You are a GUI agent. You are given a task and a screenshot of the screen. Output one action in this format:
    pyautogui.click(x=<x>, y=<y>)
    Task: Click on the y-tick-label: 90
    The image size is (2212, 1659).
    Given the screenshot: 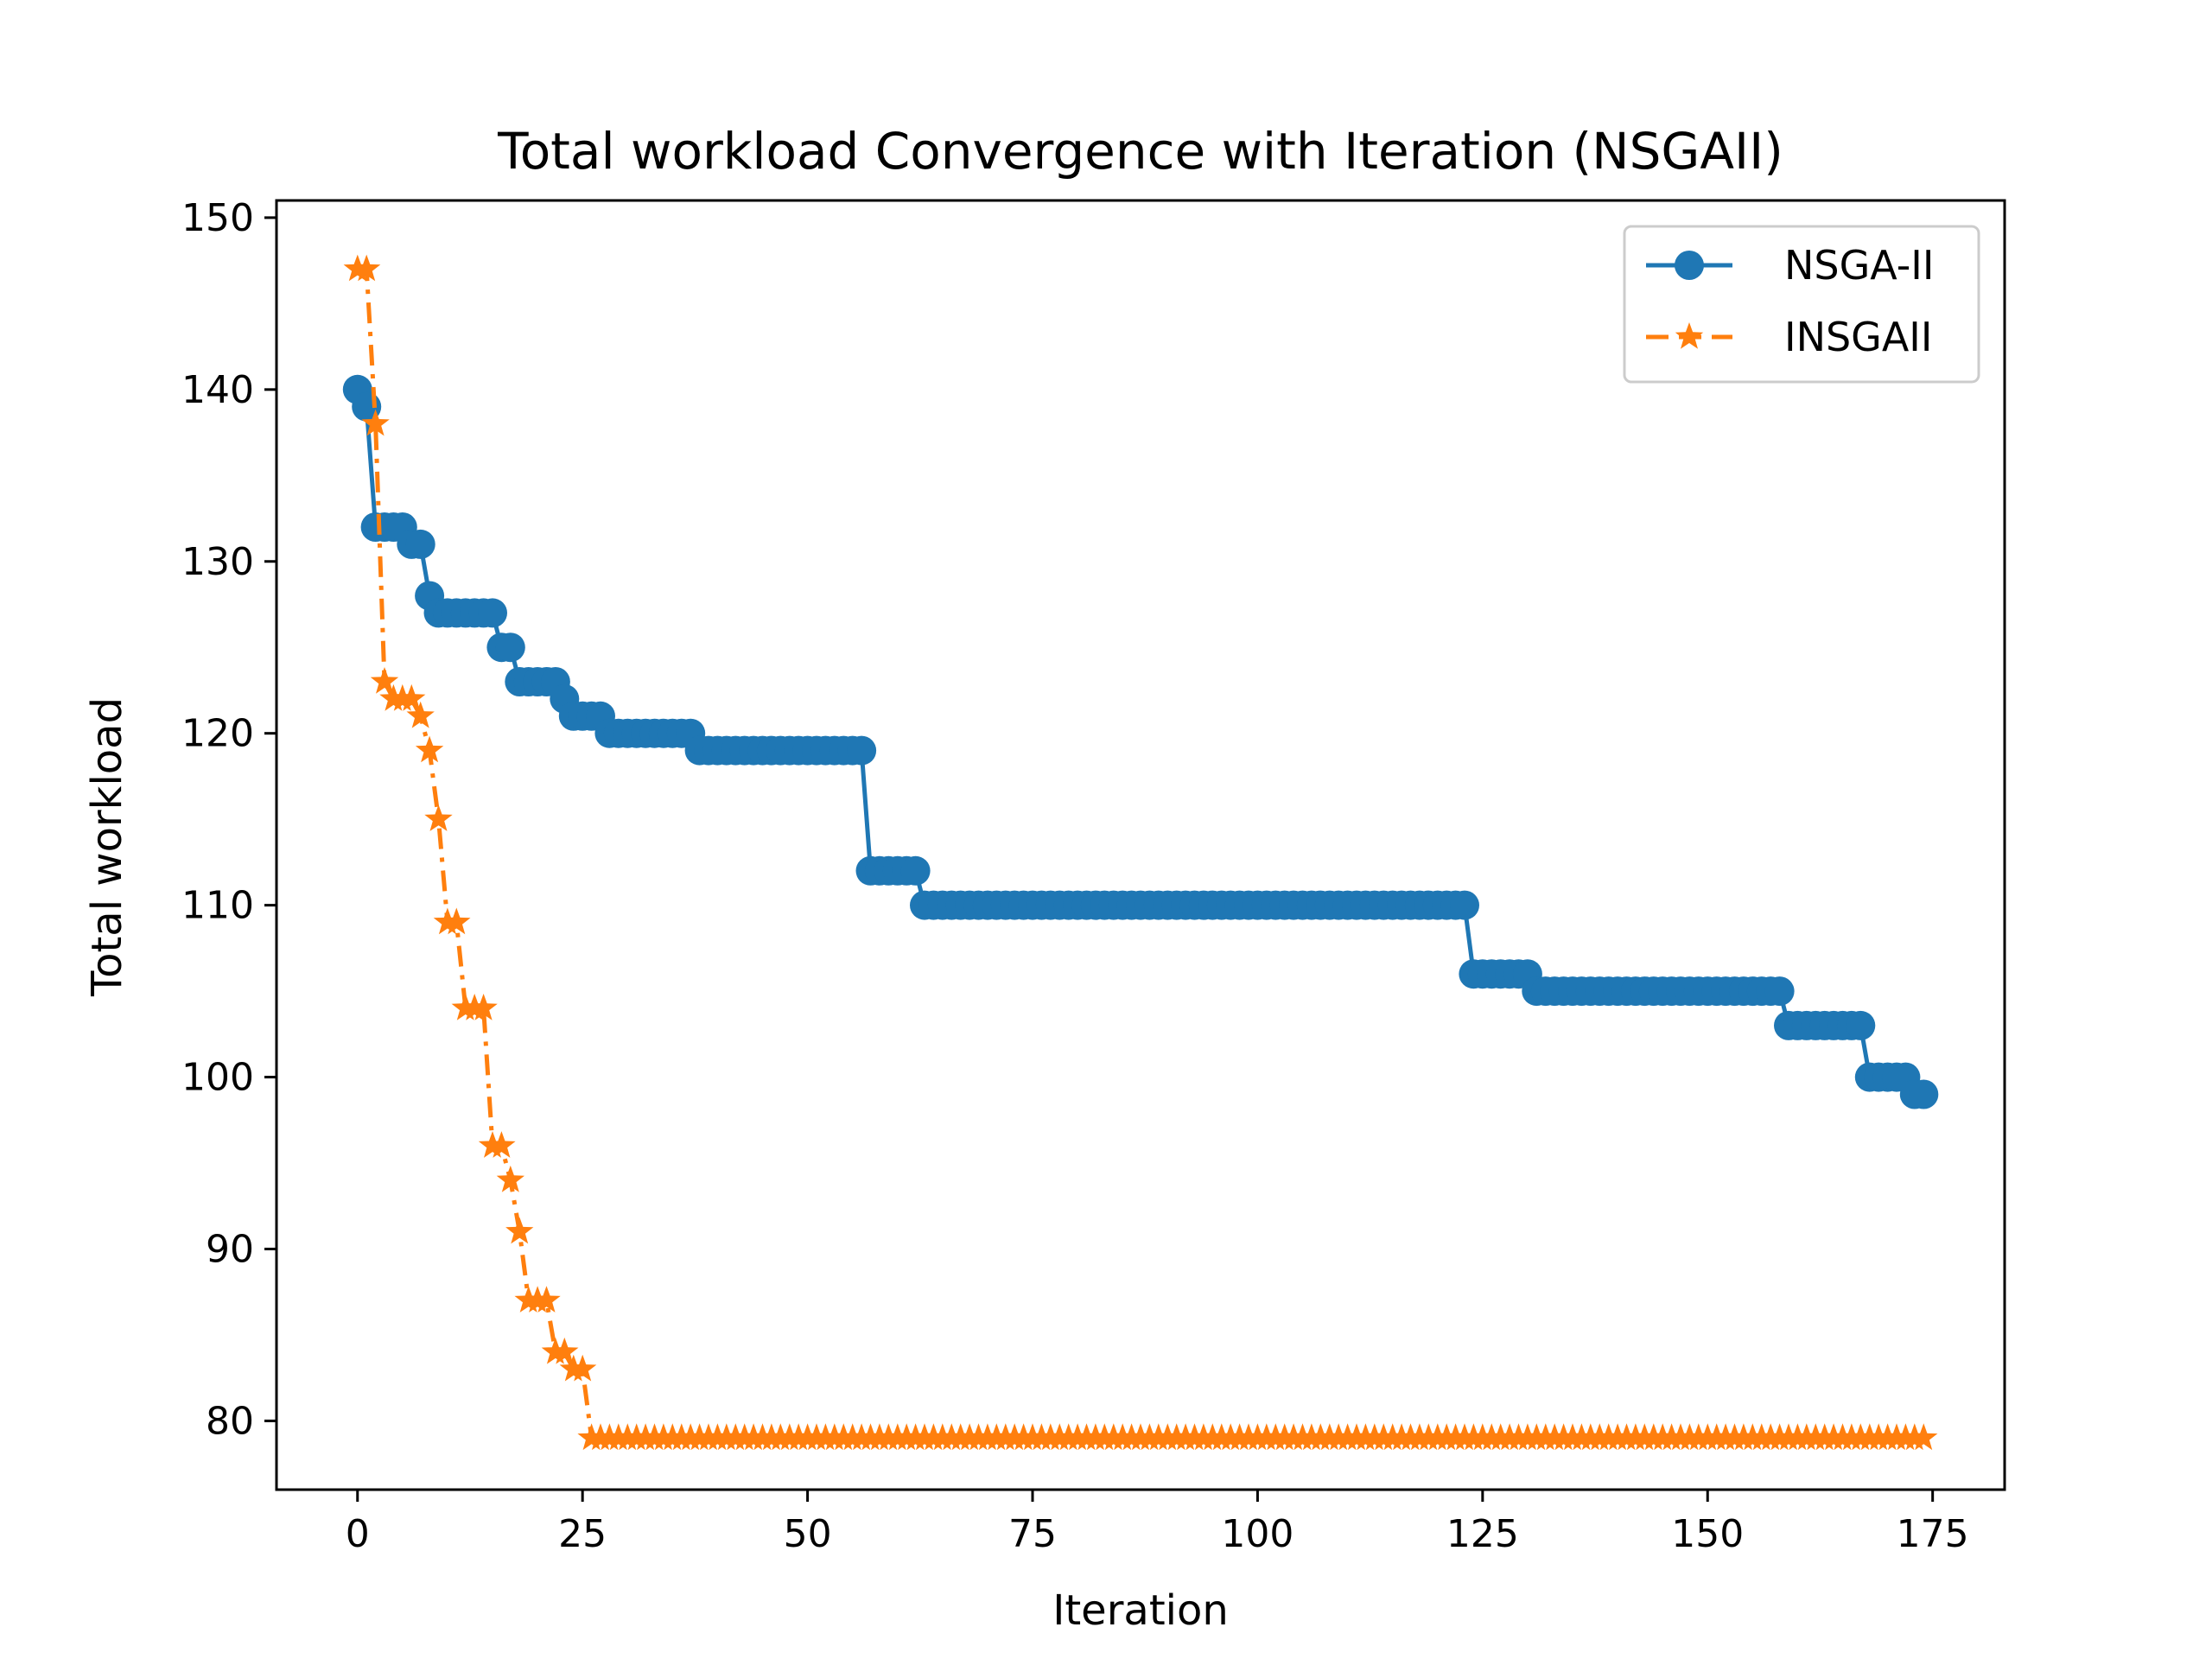 What is the action you would take?
    pyautogui.click(x=230, y=1249)
    